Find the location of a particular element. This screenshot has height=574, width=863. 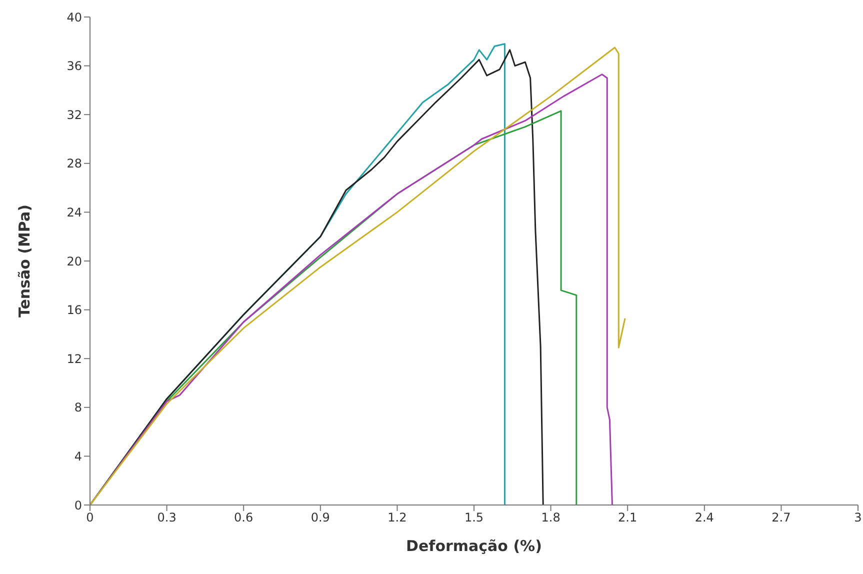

x-tick-label: 1.2 is located at coordinates (397, 517).